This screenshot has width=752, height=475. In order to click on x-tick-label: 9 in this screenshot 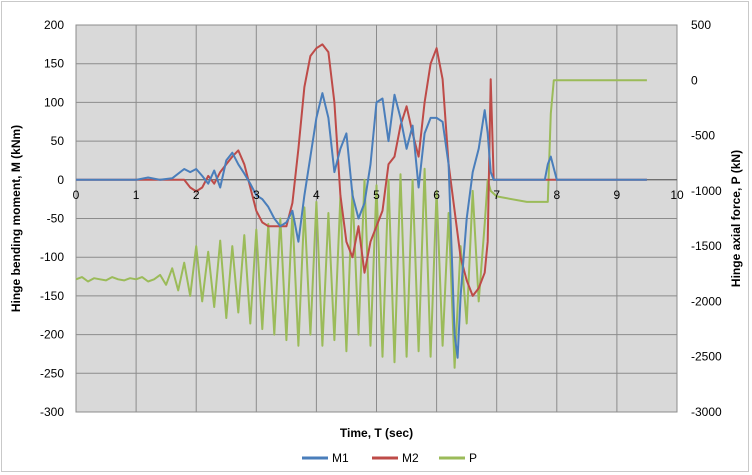, I will do `click(617, 195)`.